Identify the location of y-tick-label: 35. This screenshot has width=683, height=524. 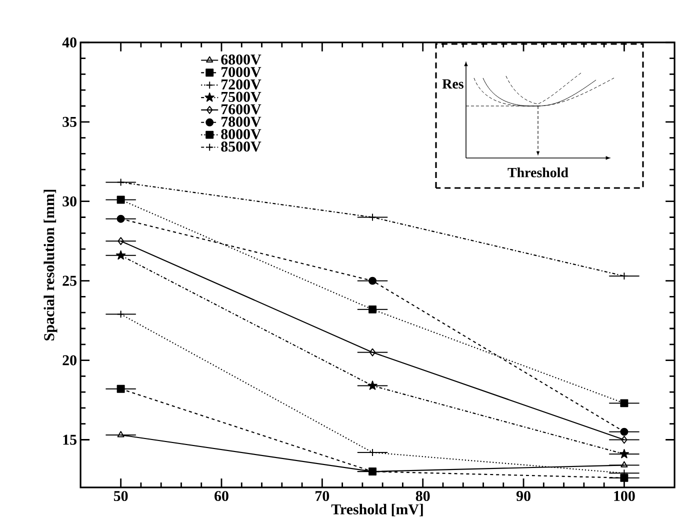
(69, 121).